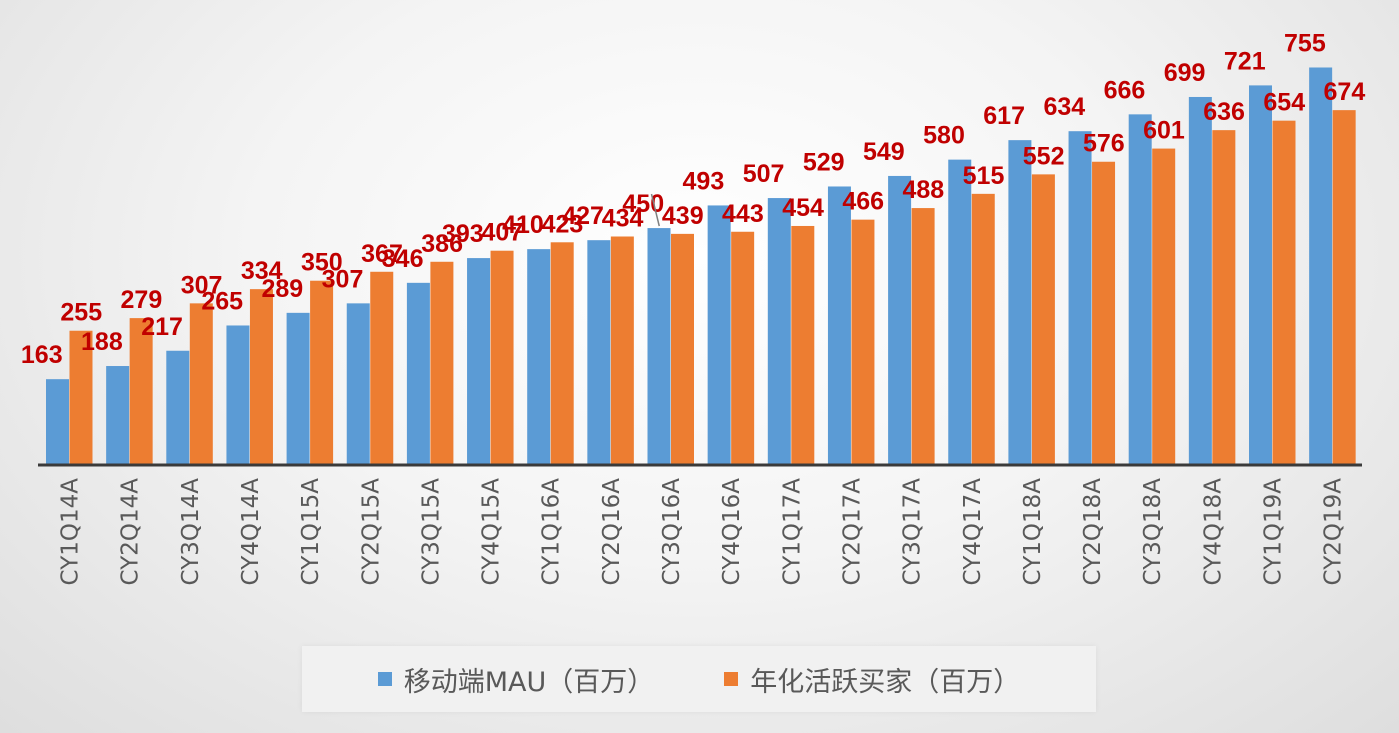 Image resolution: width=1399 pixels, height=733 pixels. Describe the element at coordinates (984, 176) in the screenshot. I see `data-label-buyers-CY4Q17A: 515` at that location.